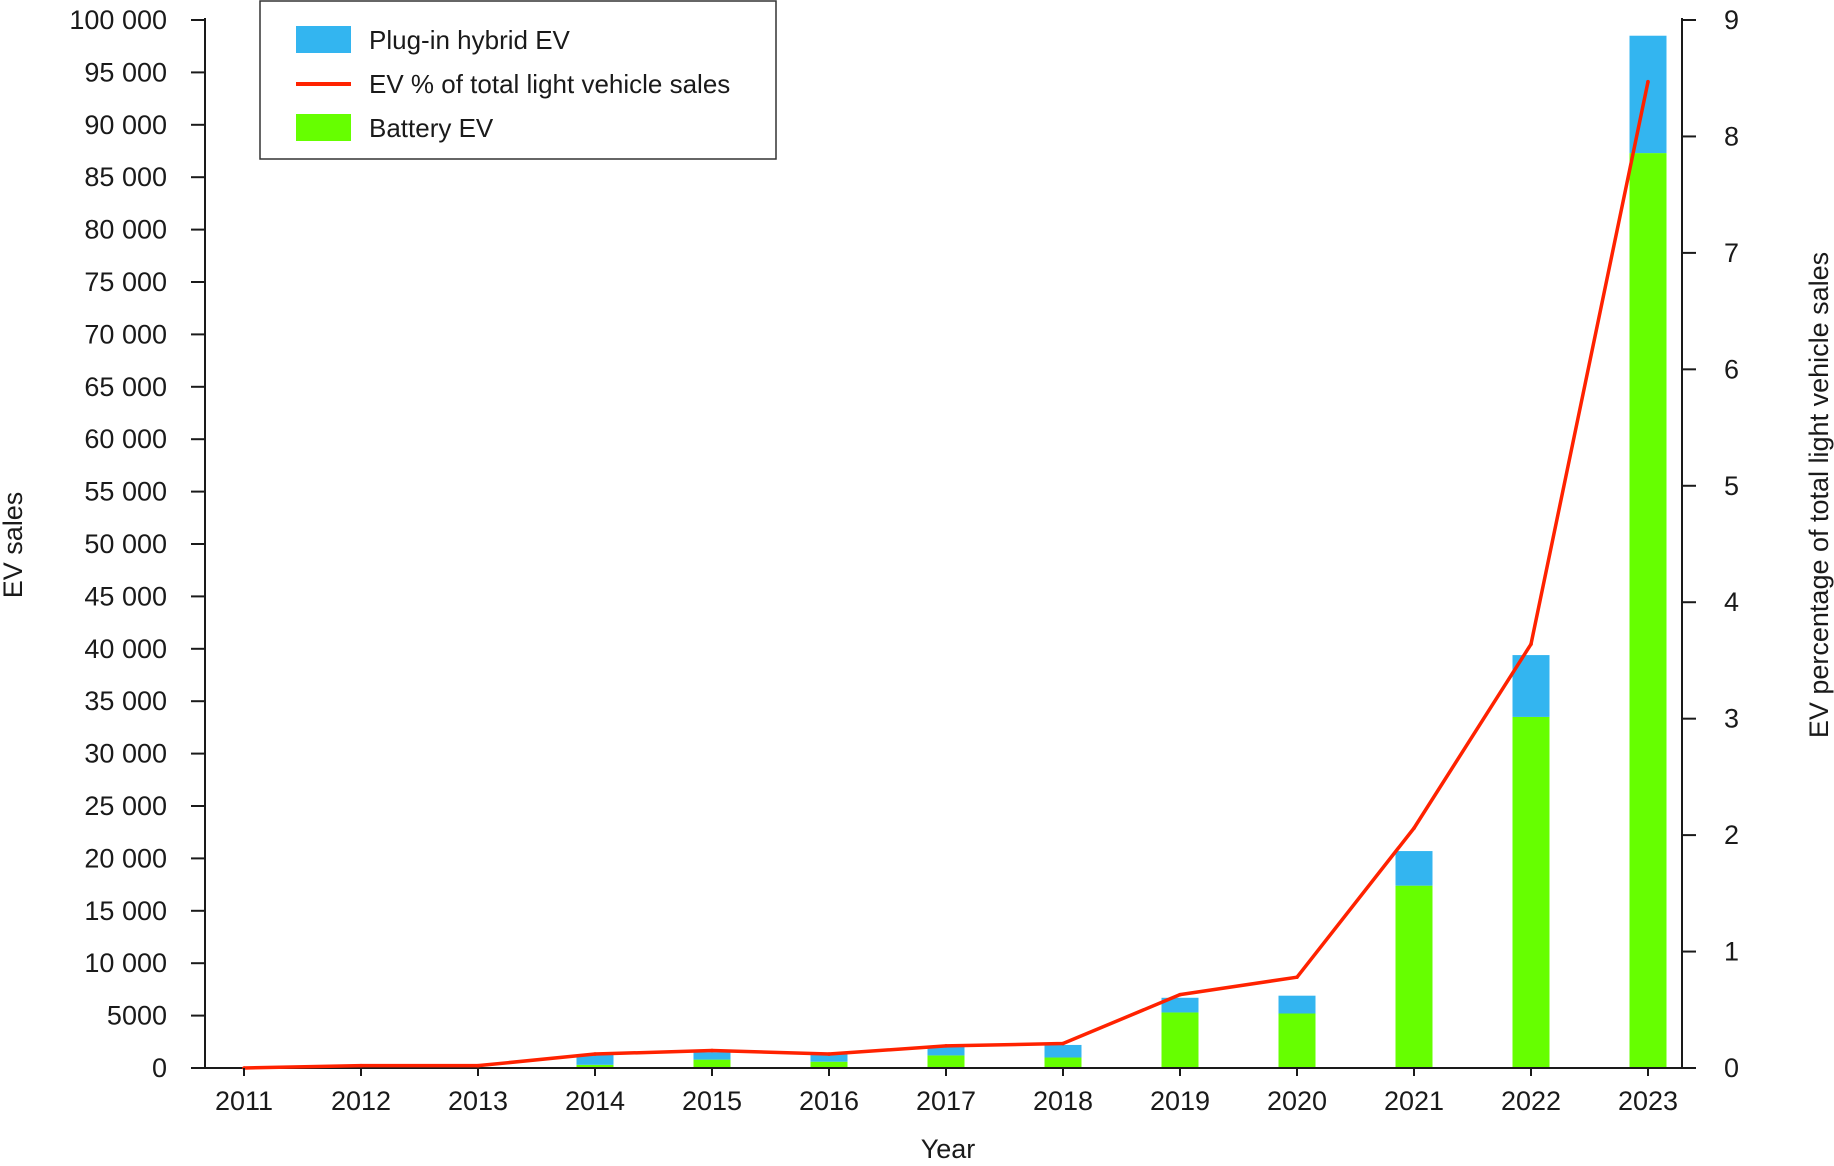 This screenshot has height=1166, width=1834. Describe the element at coordinates (125, 230) in the screenshot. I see `y-tick-label: 80 000` at that location.